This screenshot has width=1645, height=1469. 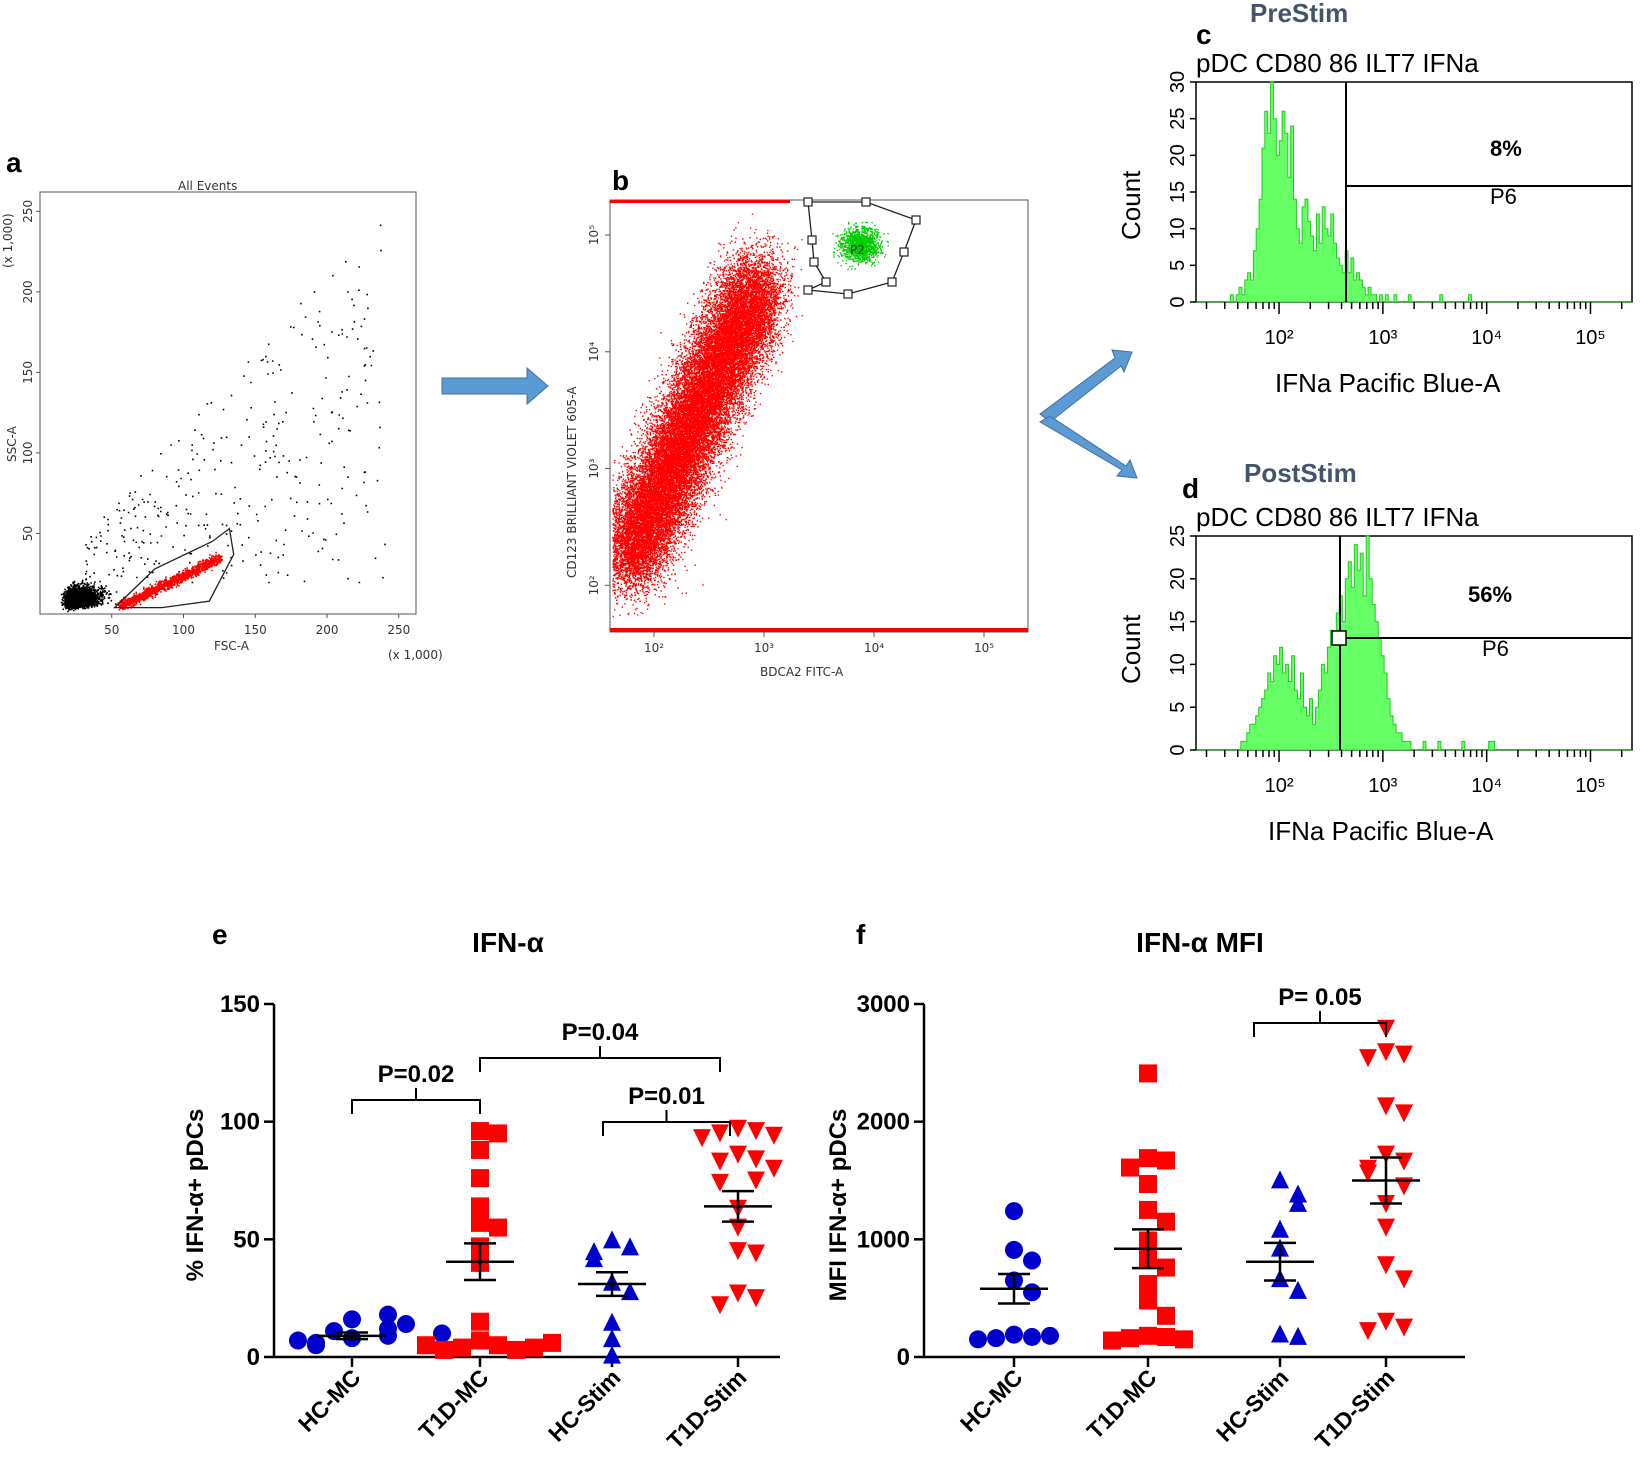 I want to click on panel-c-title: pDC CD80 86 ILT7 IFNa, so click(x=1337, y=63).